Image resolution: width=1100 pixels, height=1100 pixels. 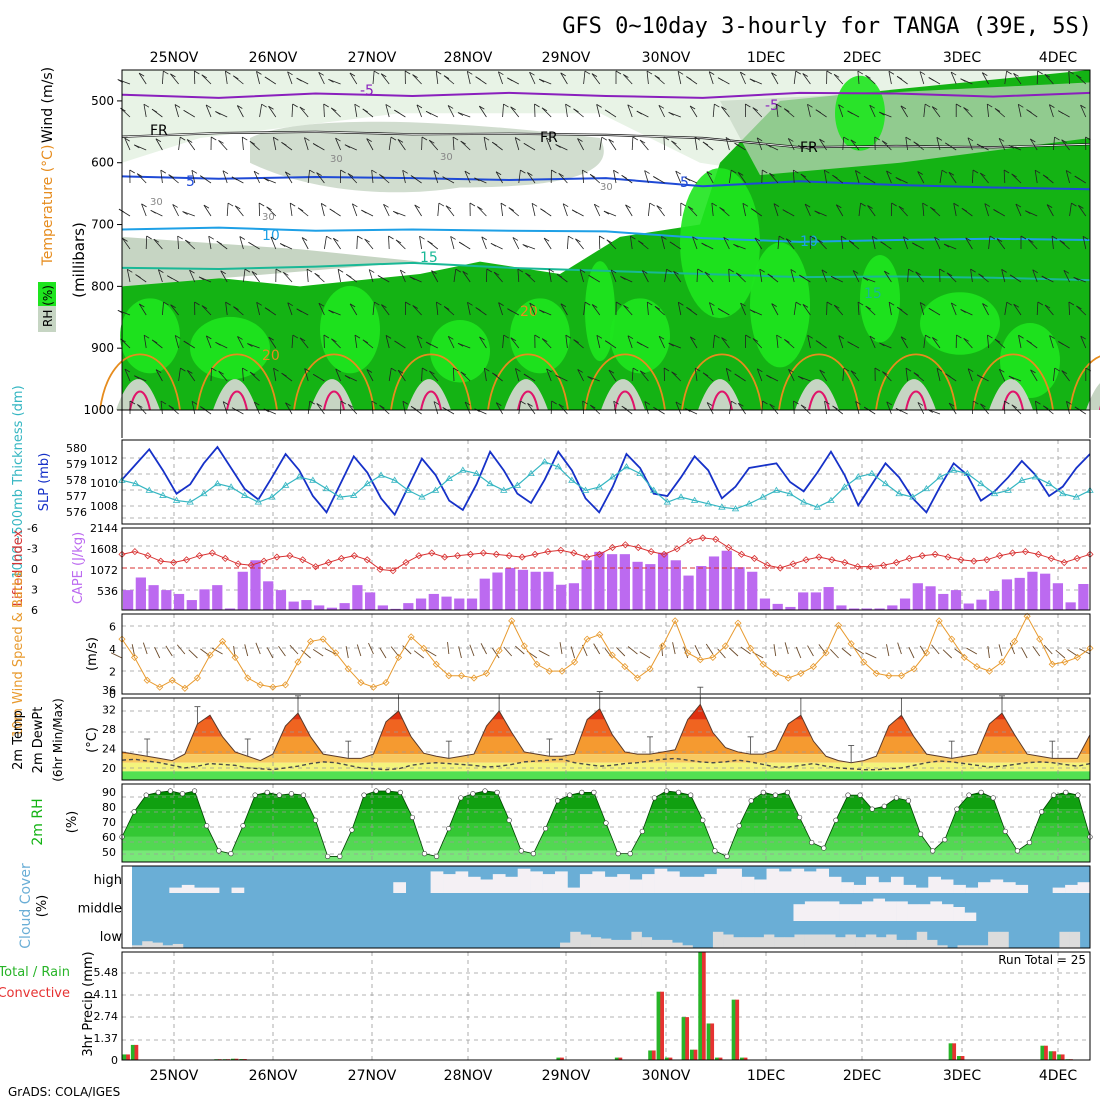 I want to click on bottom-date-label: 30NOV, so click(x=666, y=1076).